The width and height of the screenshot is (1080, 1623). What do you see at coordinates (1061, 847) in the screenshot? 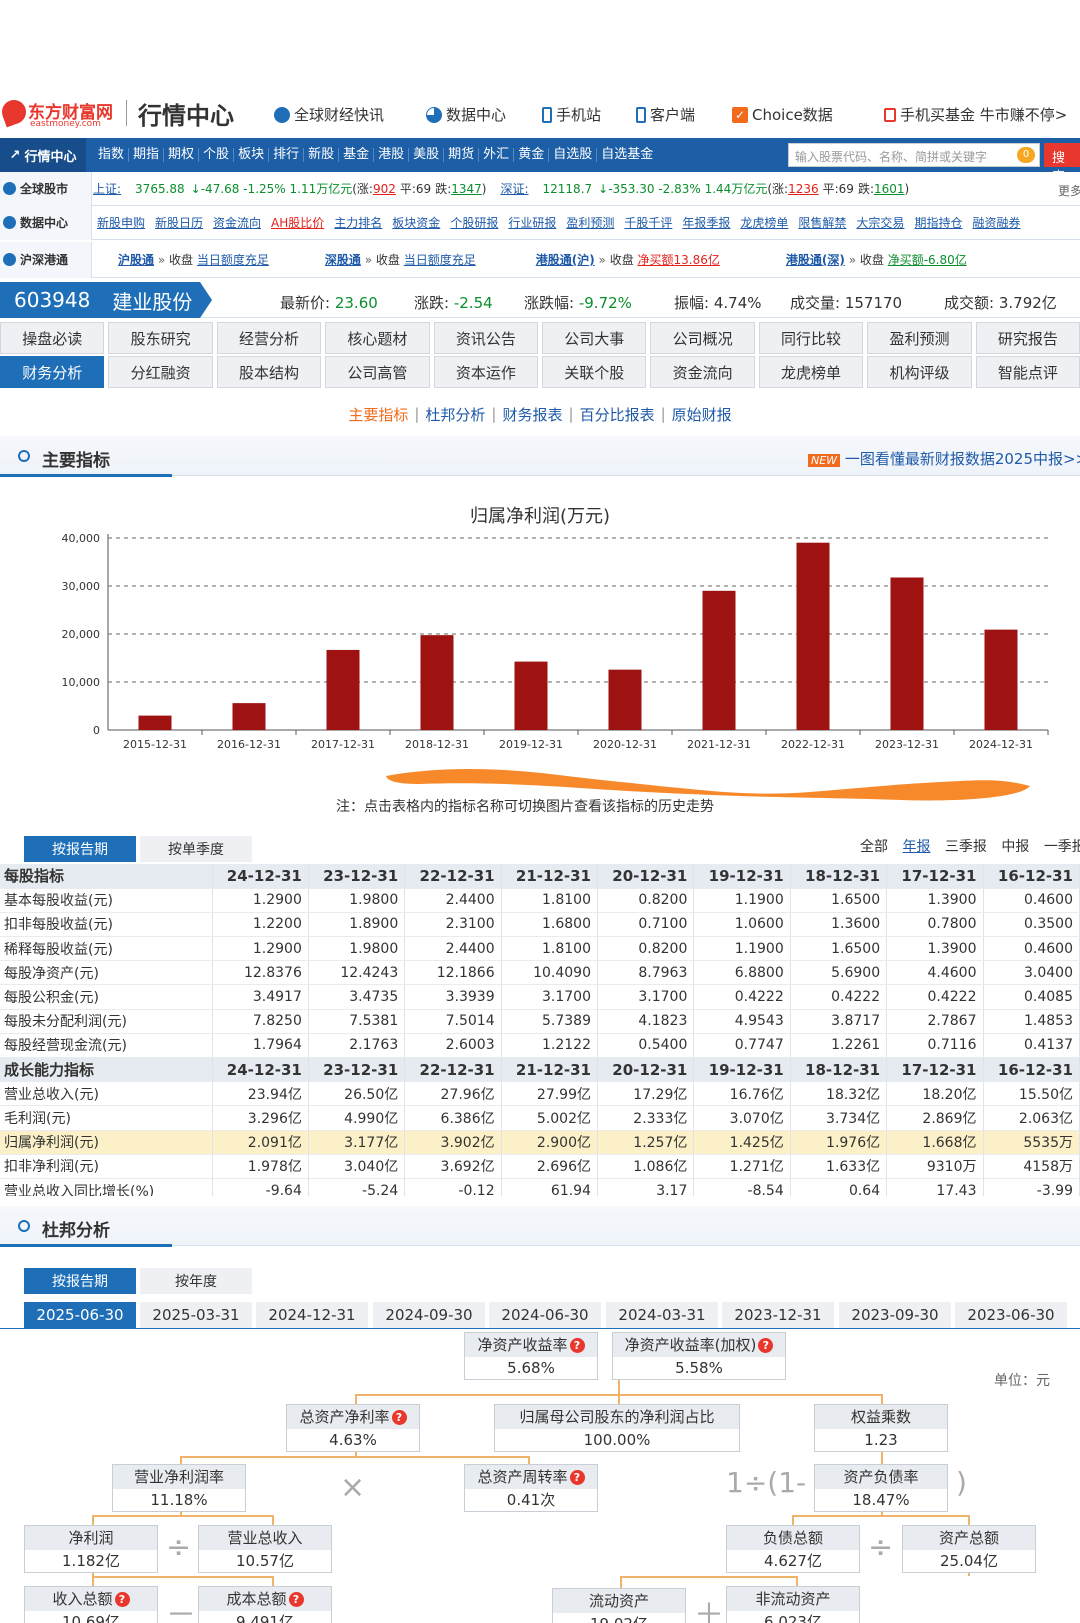
I see `period-q1: 一季报` at bounding box center [1061, 847].